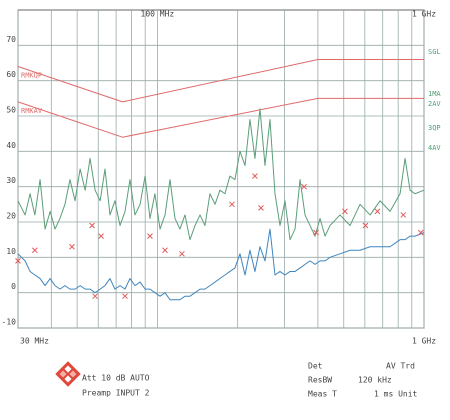 Image resolution: width=450 pixels, height=420 pixels. Describe the element at coordinates (11, 251) in the screenshot. I see `y-tick-label: 10` at that location.